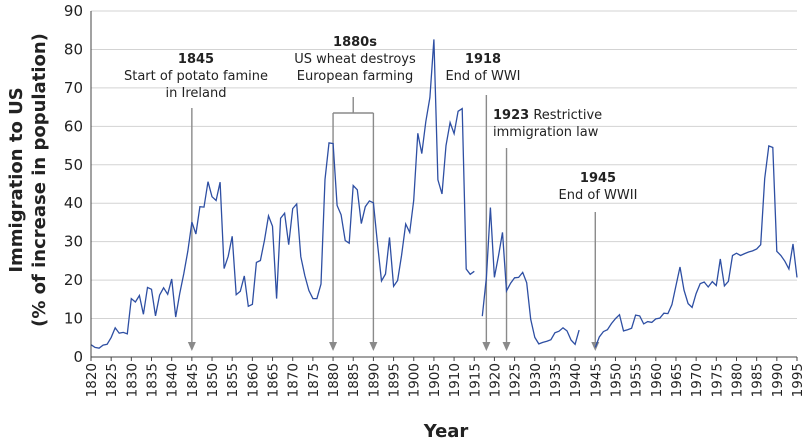  What do you see at coordinates (758, 380) in the screenshot?
I see `x-tick-label: 1985` at bounding box center [758, 380].